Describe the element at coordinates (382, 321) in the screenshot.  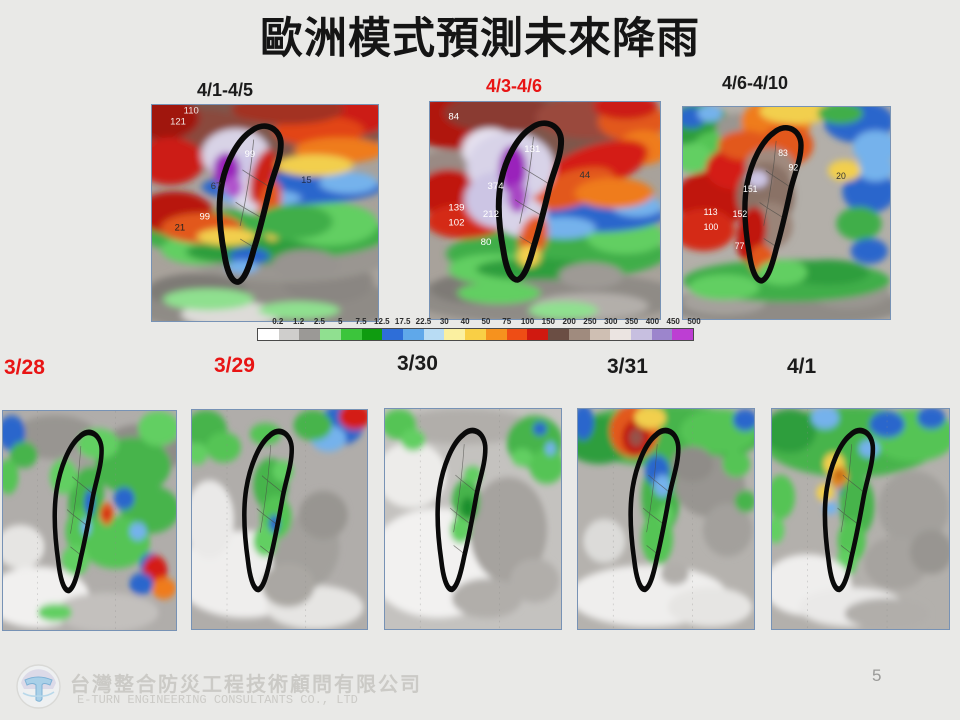
I see `scale-tick-label: 12.5` at that location.